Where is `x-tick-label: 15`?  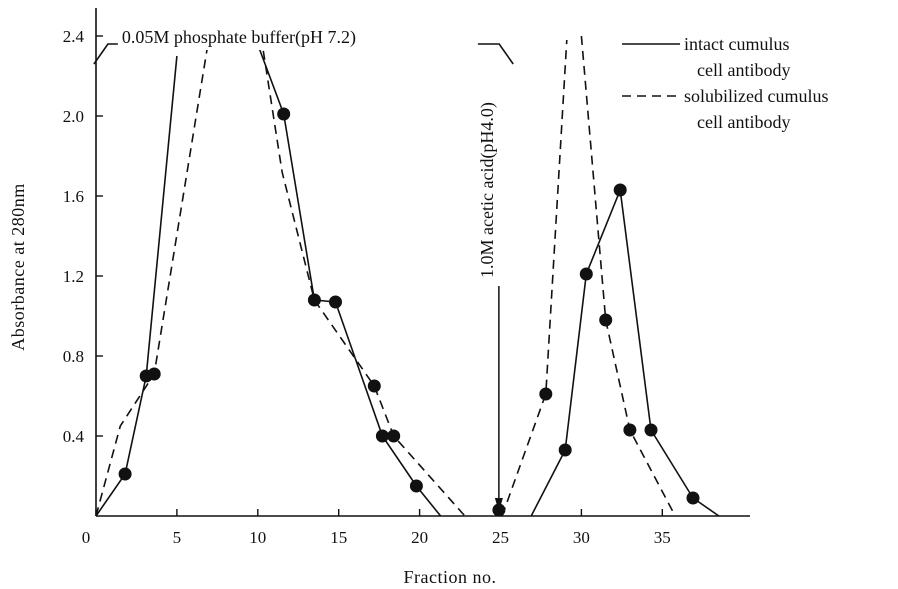
x-tick-label: 15 is located at coordinates (338, 537).